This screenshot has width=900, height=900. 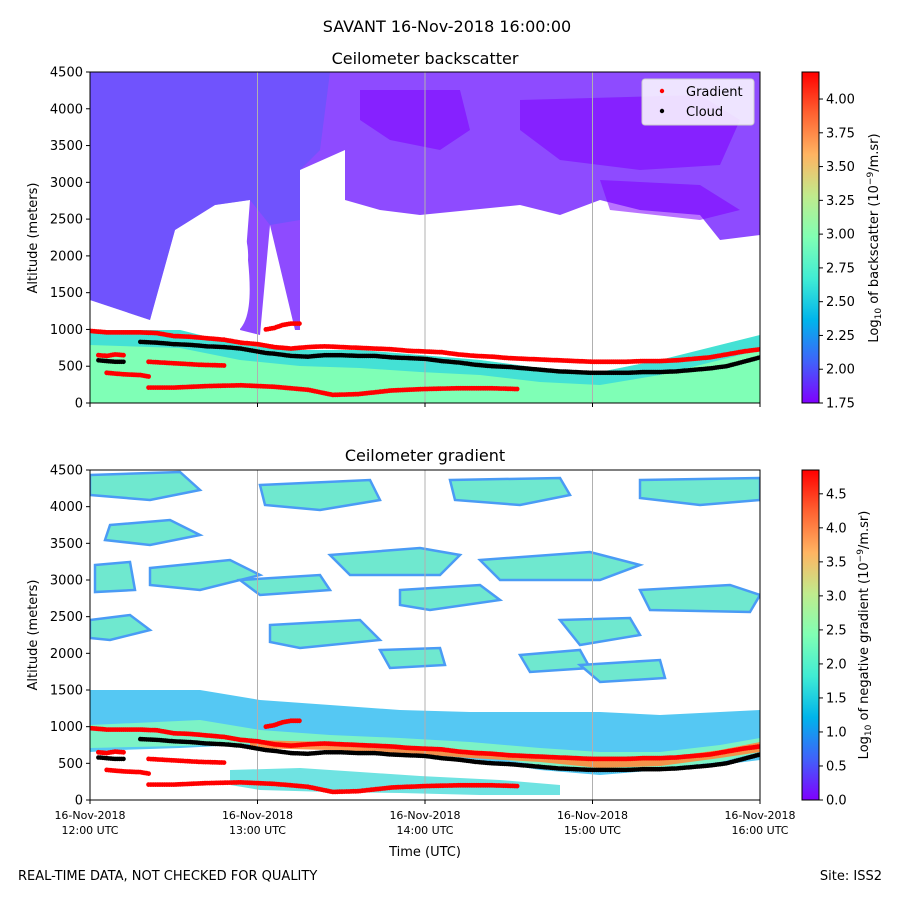 I want to click on backscatter-ytick-label: 0, so click(x=79, y=404).